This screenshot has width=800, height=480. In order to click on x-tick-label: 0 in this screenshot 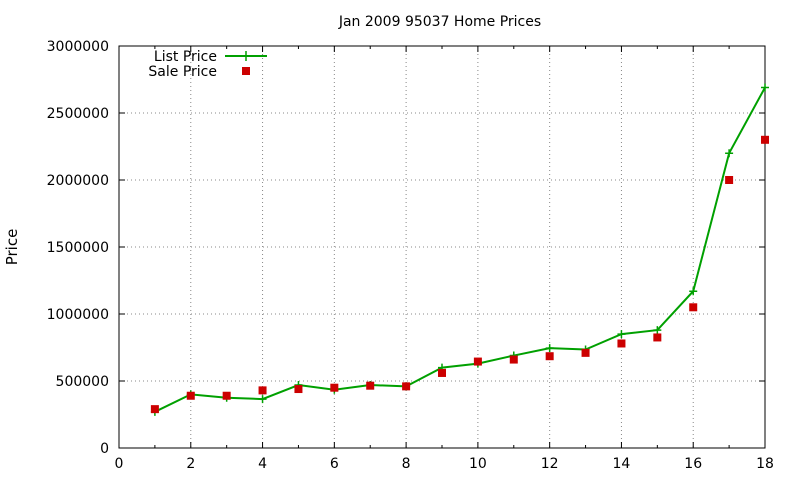, I will do `click(119, 464)`.